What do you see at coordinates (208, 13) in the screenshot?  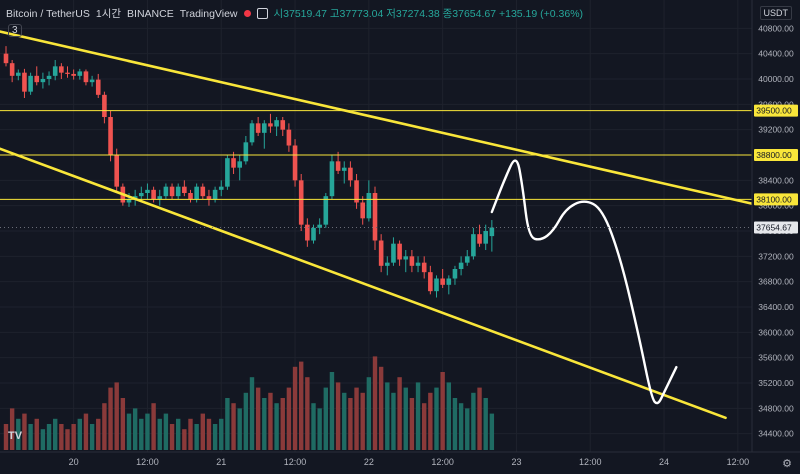 I see `platform-label: TradingView` at bounding box center [208, 13].